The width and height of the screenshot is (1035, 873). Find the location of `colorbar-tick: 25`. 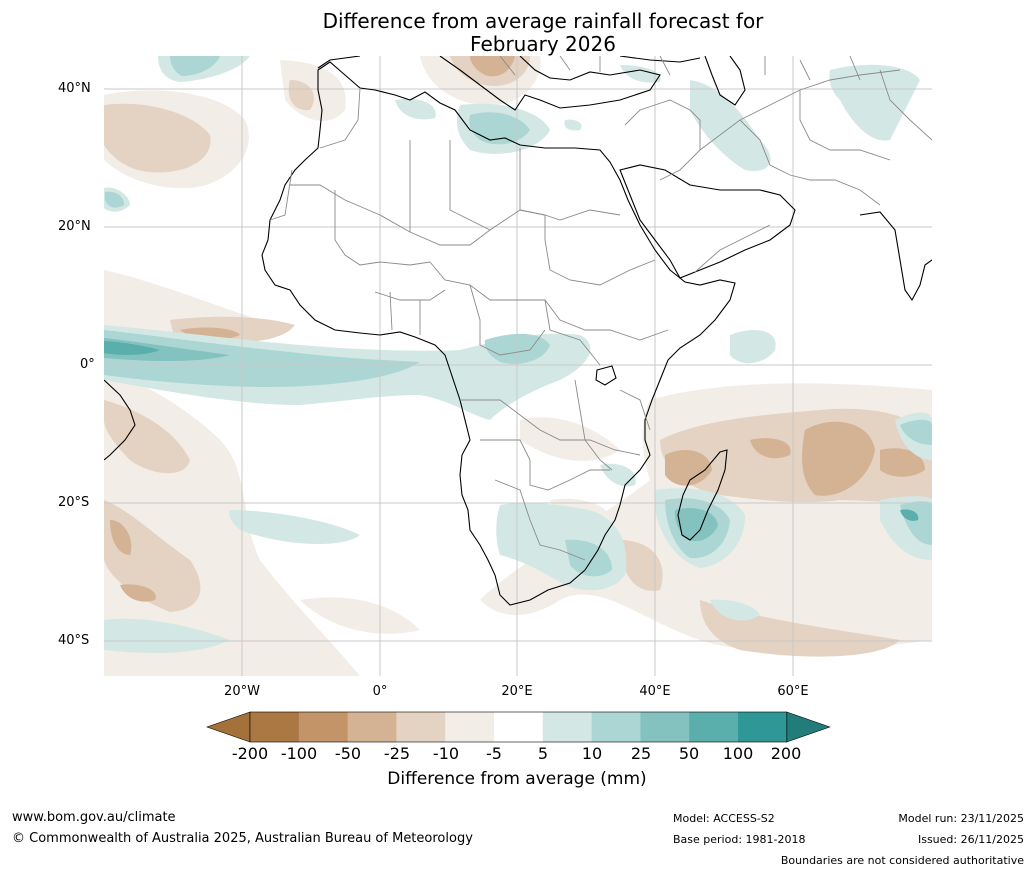

colorbar-tick: 25 is located at coordinates (641, 753).